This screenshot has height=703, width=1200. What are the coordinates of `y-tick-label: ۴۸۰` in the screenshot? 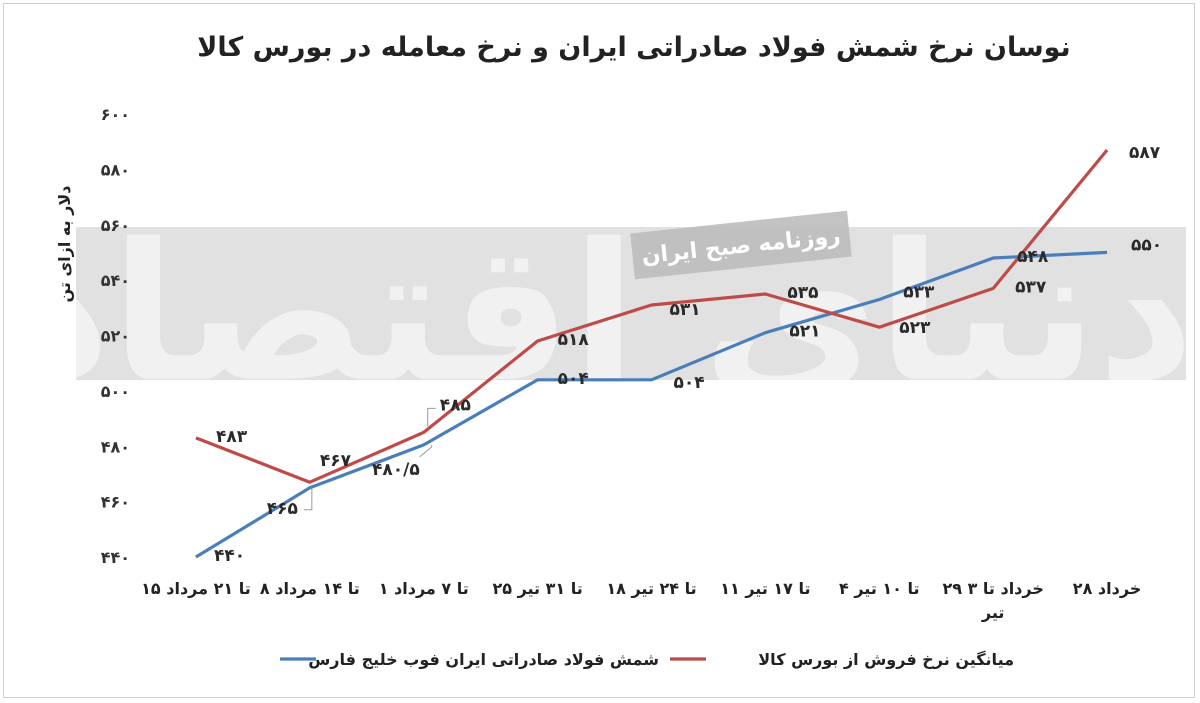 It's located at (115, 446).